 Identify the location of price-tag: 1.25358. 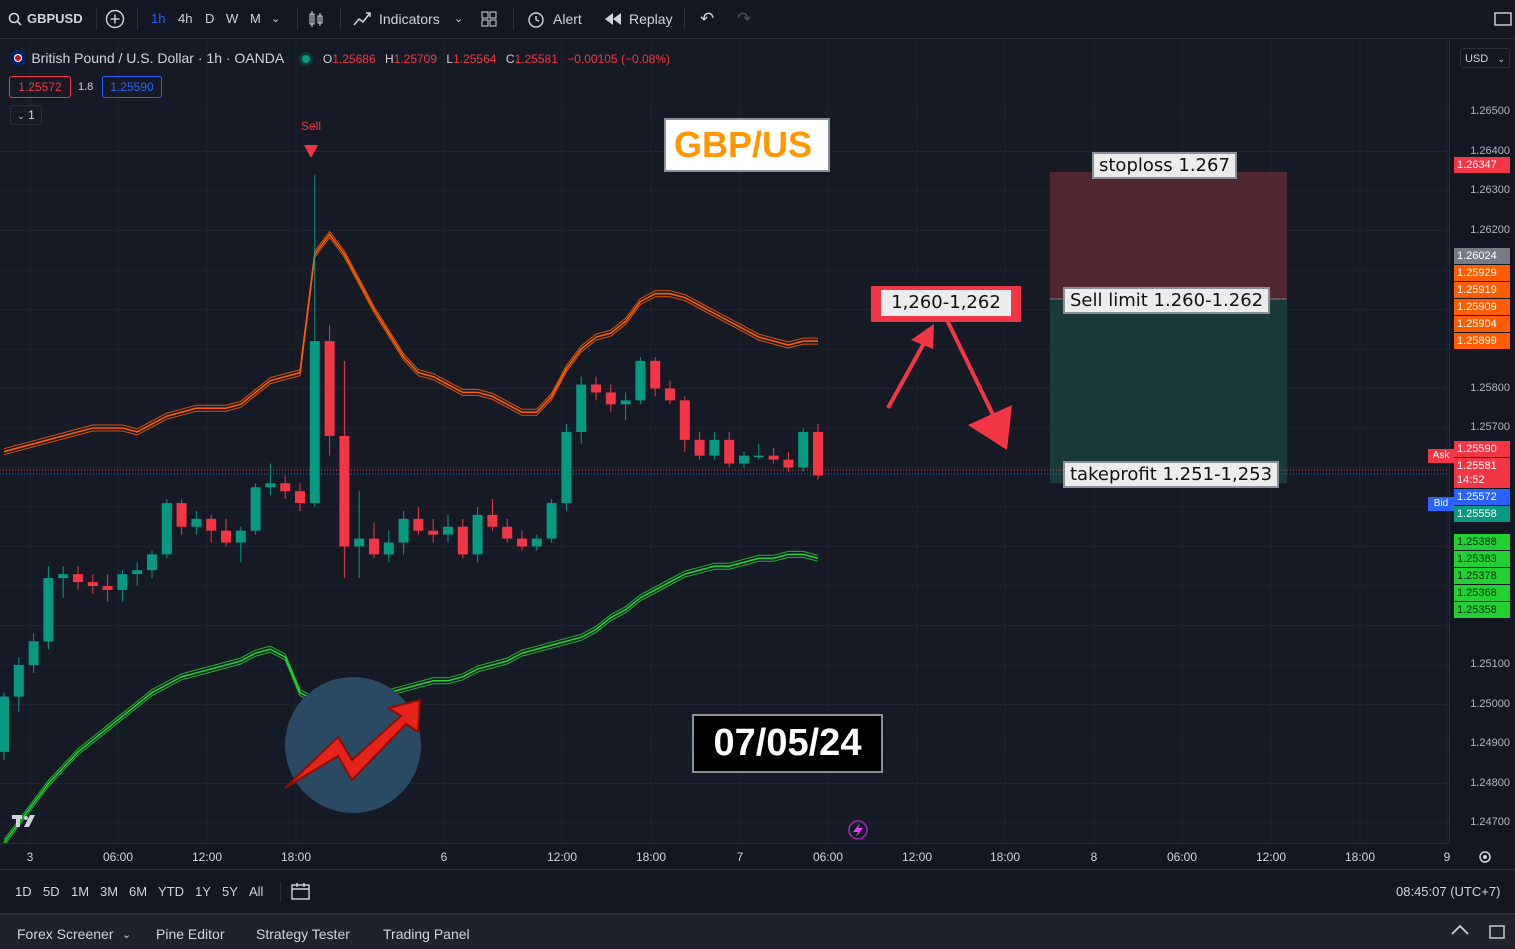
(1482, 610).